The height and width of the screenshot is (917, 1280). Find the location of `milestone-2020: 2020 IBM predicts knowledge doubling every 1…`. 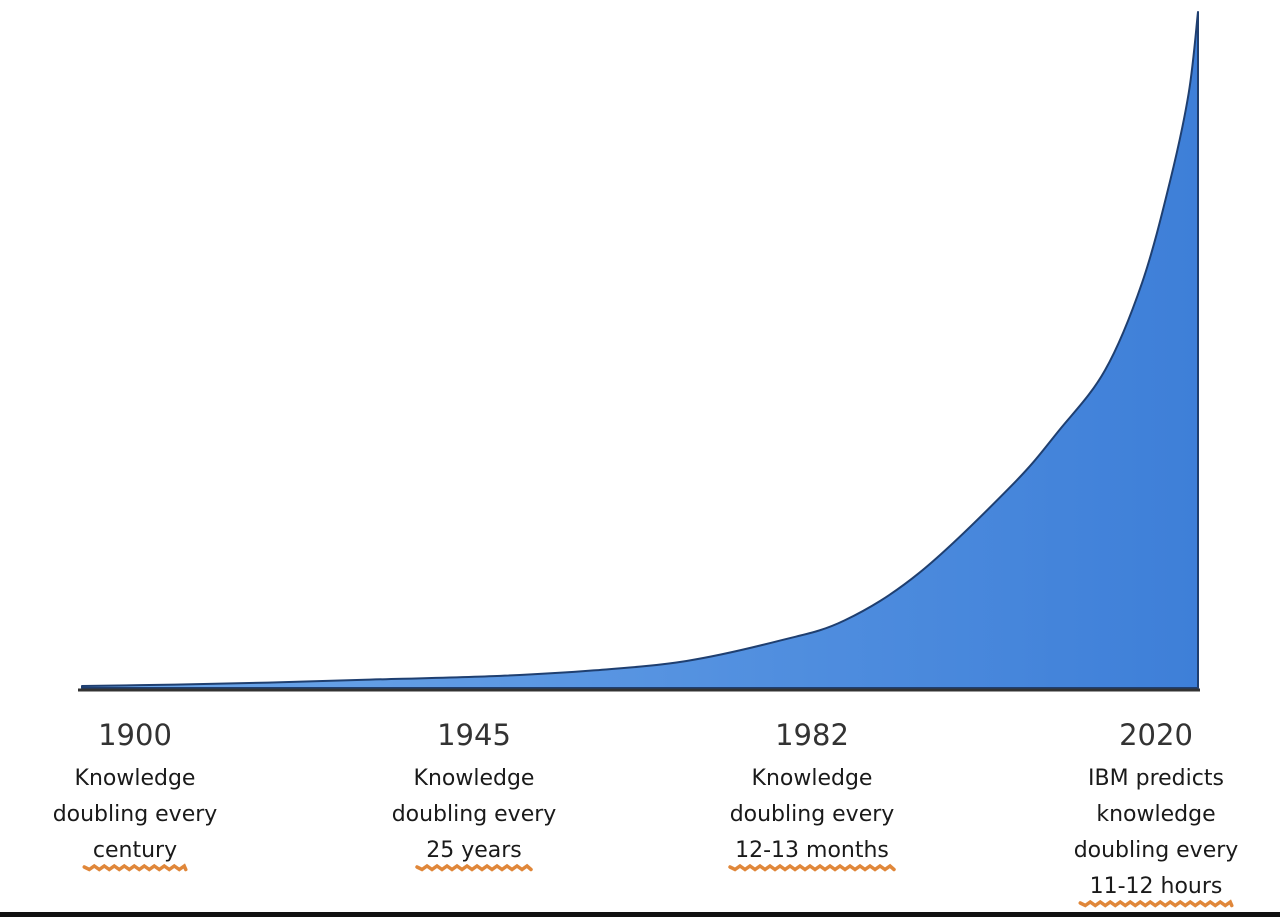

milestone-2020: 2020 IBM predicts knowledge doubling every 1… is located at coordinates (1156, 813).